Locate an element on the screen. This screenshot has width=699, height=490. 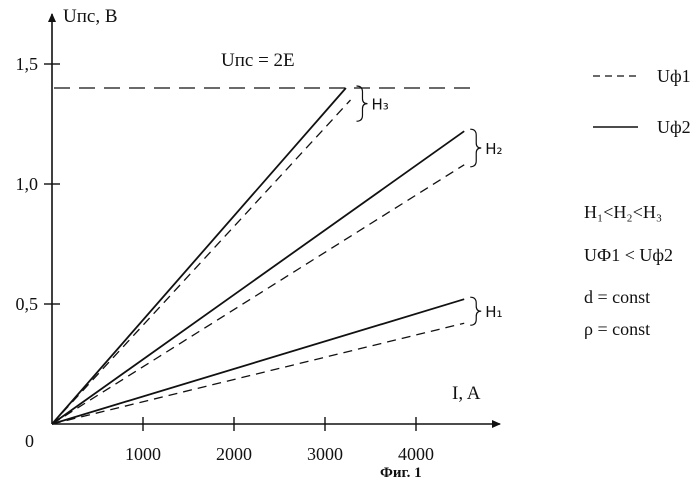
x-tick-label: 2000 is located at coordinates (234, 454).